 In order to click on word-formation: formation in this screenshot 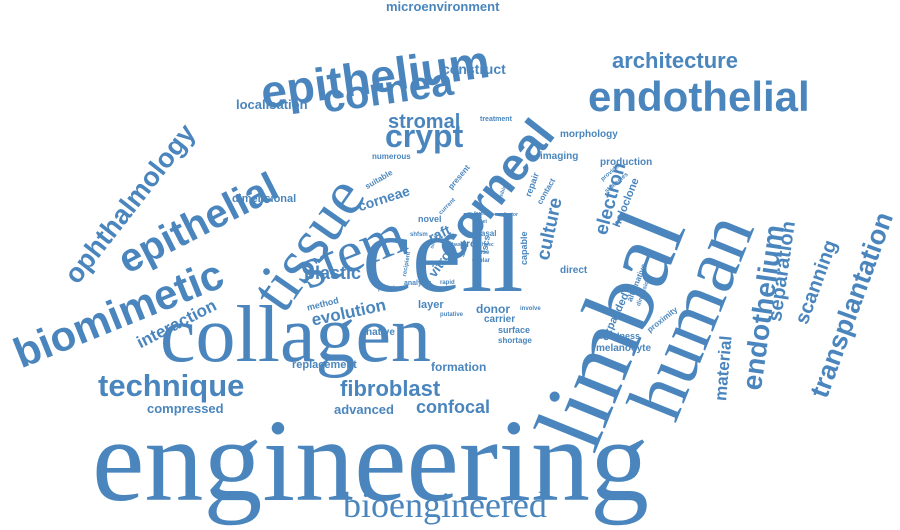, I will do `click(459, 367)`.